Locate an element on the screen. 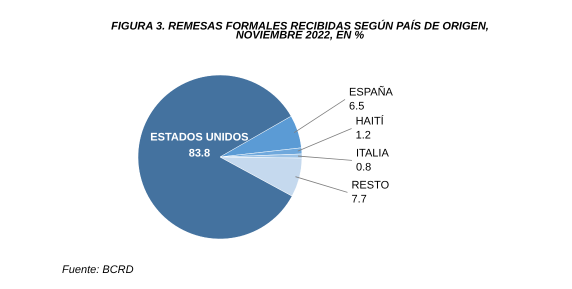  data-label: 7.7 is located at coordinates (359, 199).